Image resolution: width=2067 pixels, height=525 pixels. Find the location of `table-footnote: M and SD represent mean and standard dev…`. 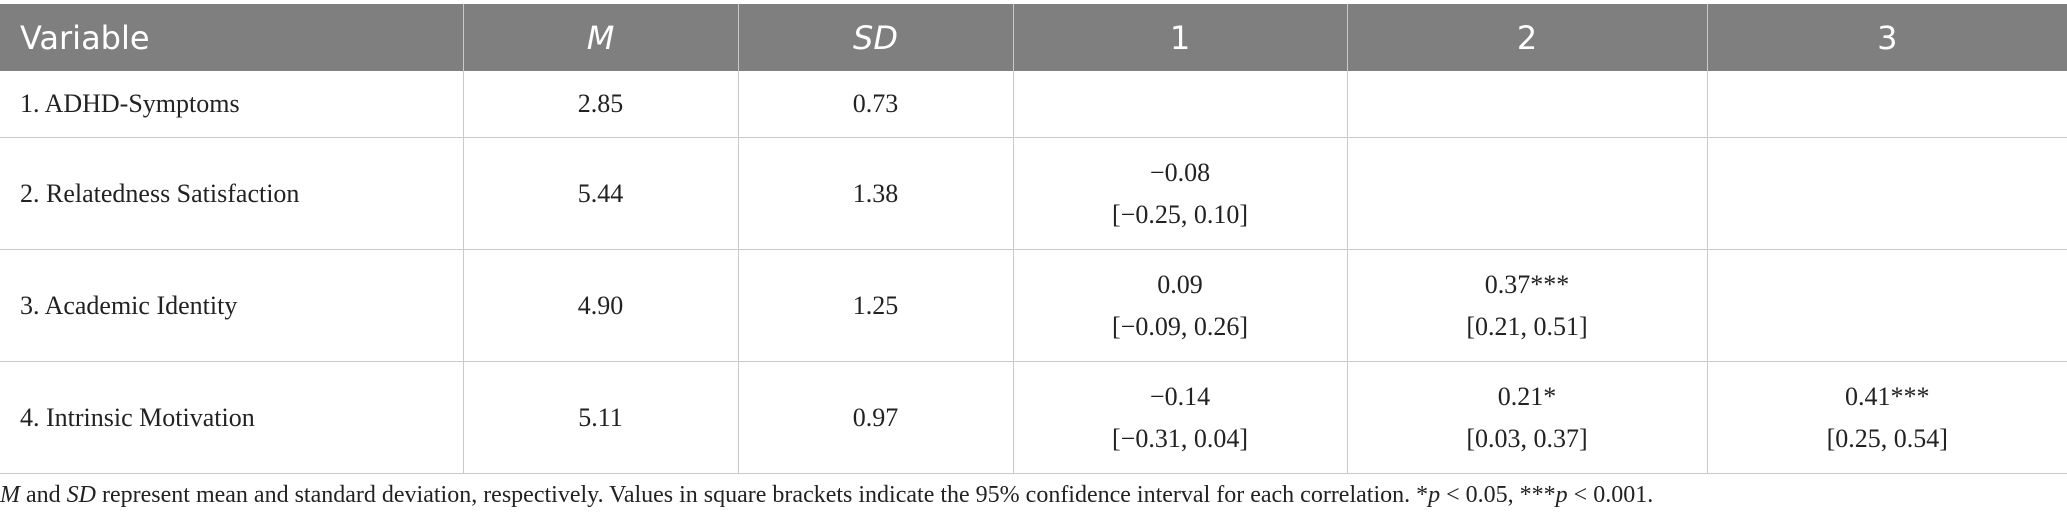

table-footnote: M and SD represent mean and standard dev… is located at coordinates (826, 495).